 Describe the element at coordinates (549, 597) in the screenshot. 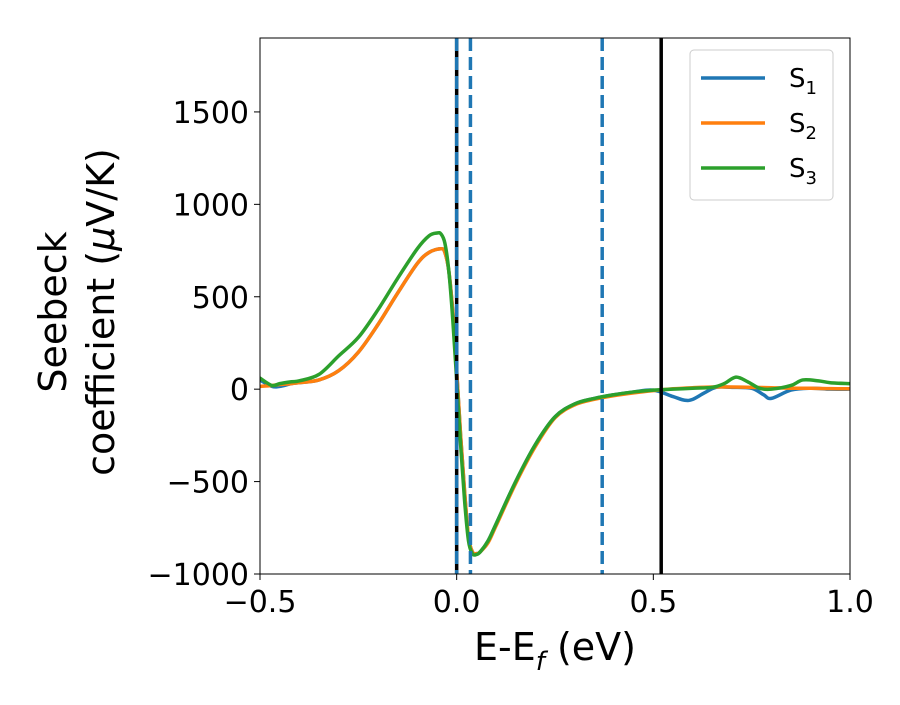

I see `x-axis-ticks: −0.5 0.0 0.5 1.0` at that location.